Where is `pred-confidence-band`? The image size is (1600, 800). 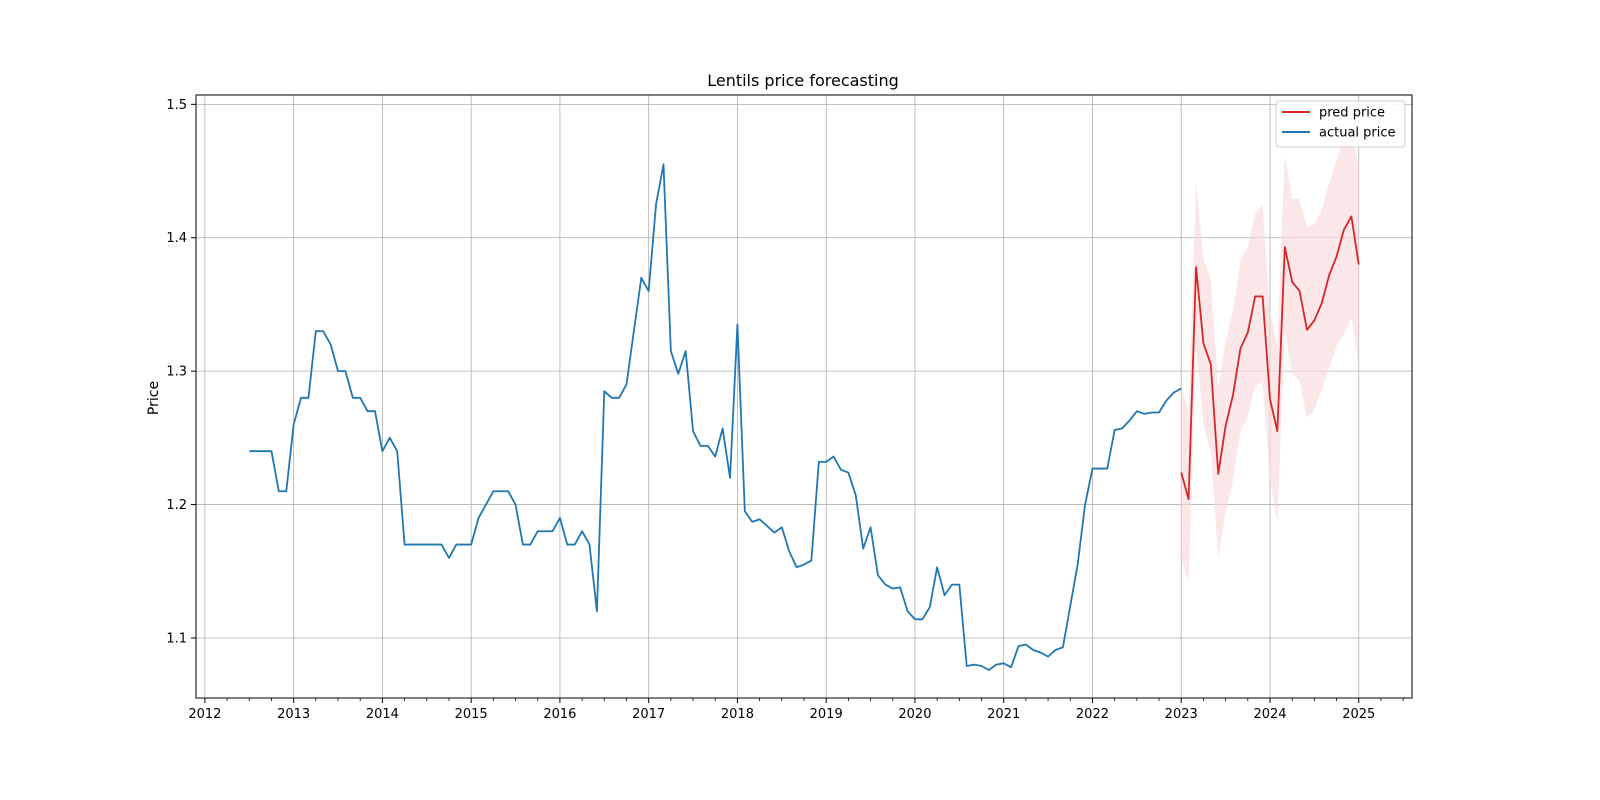 pred-confidence-band is located at coordinates (1270, 356).